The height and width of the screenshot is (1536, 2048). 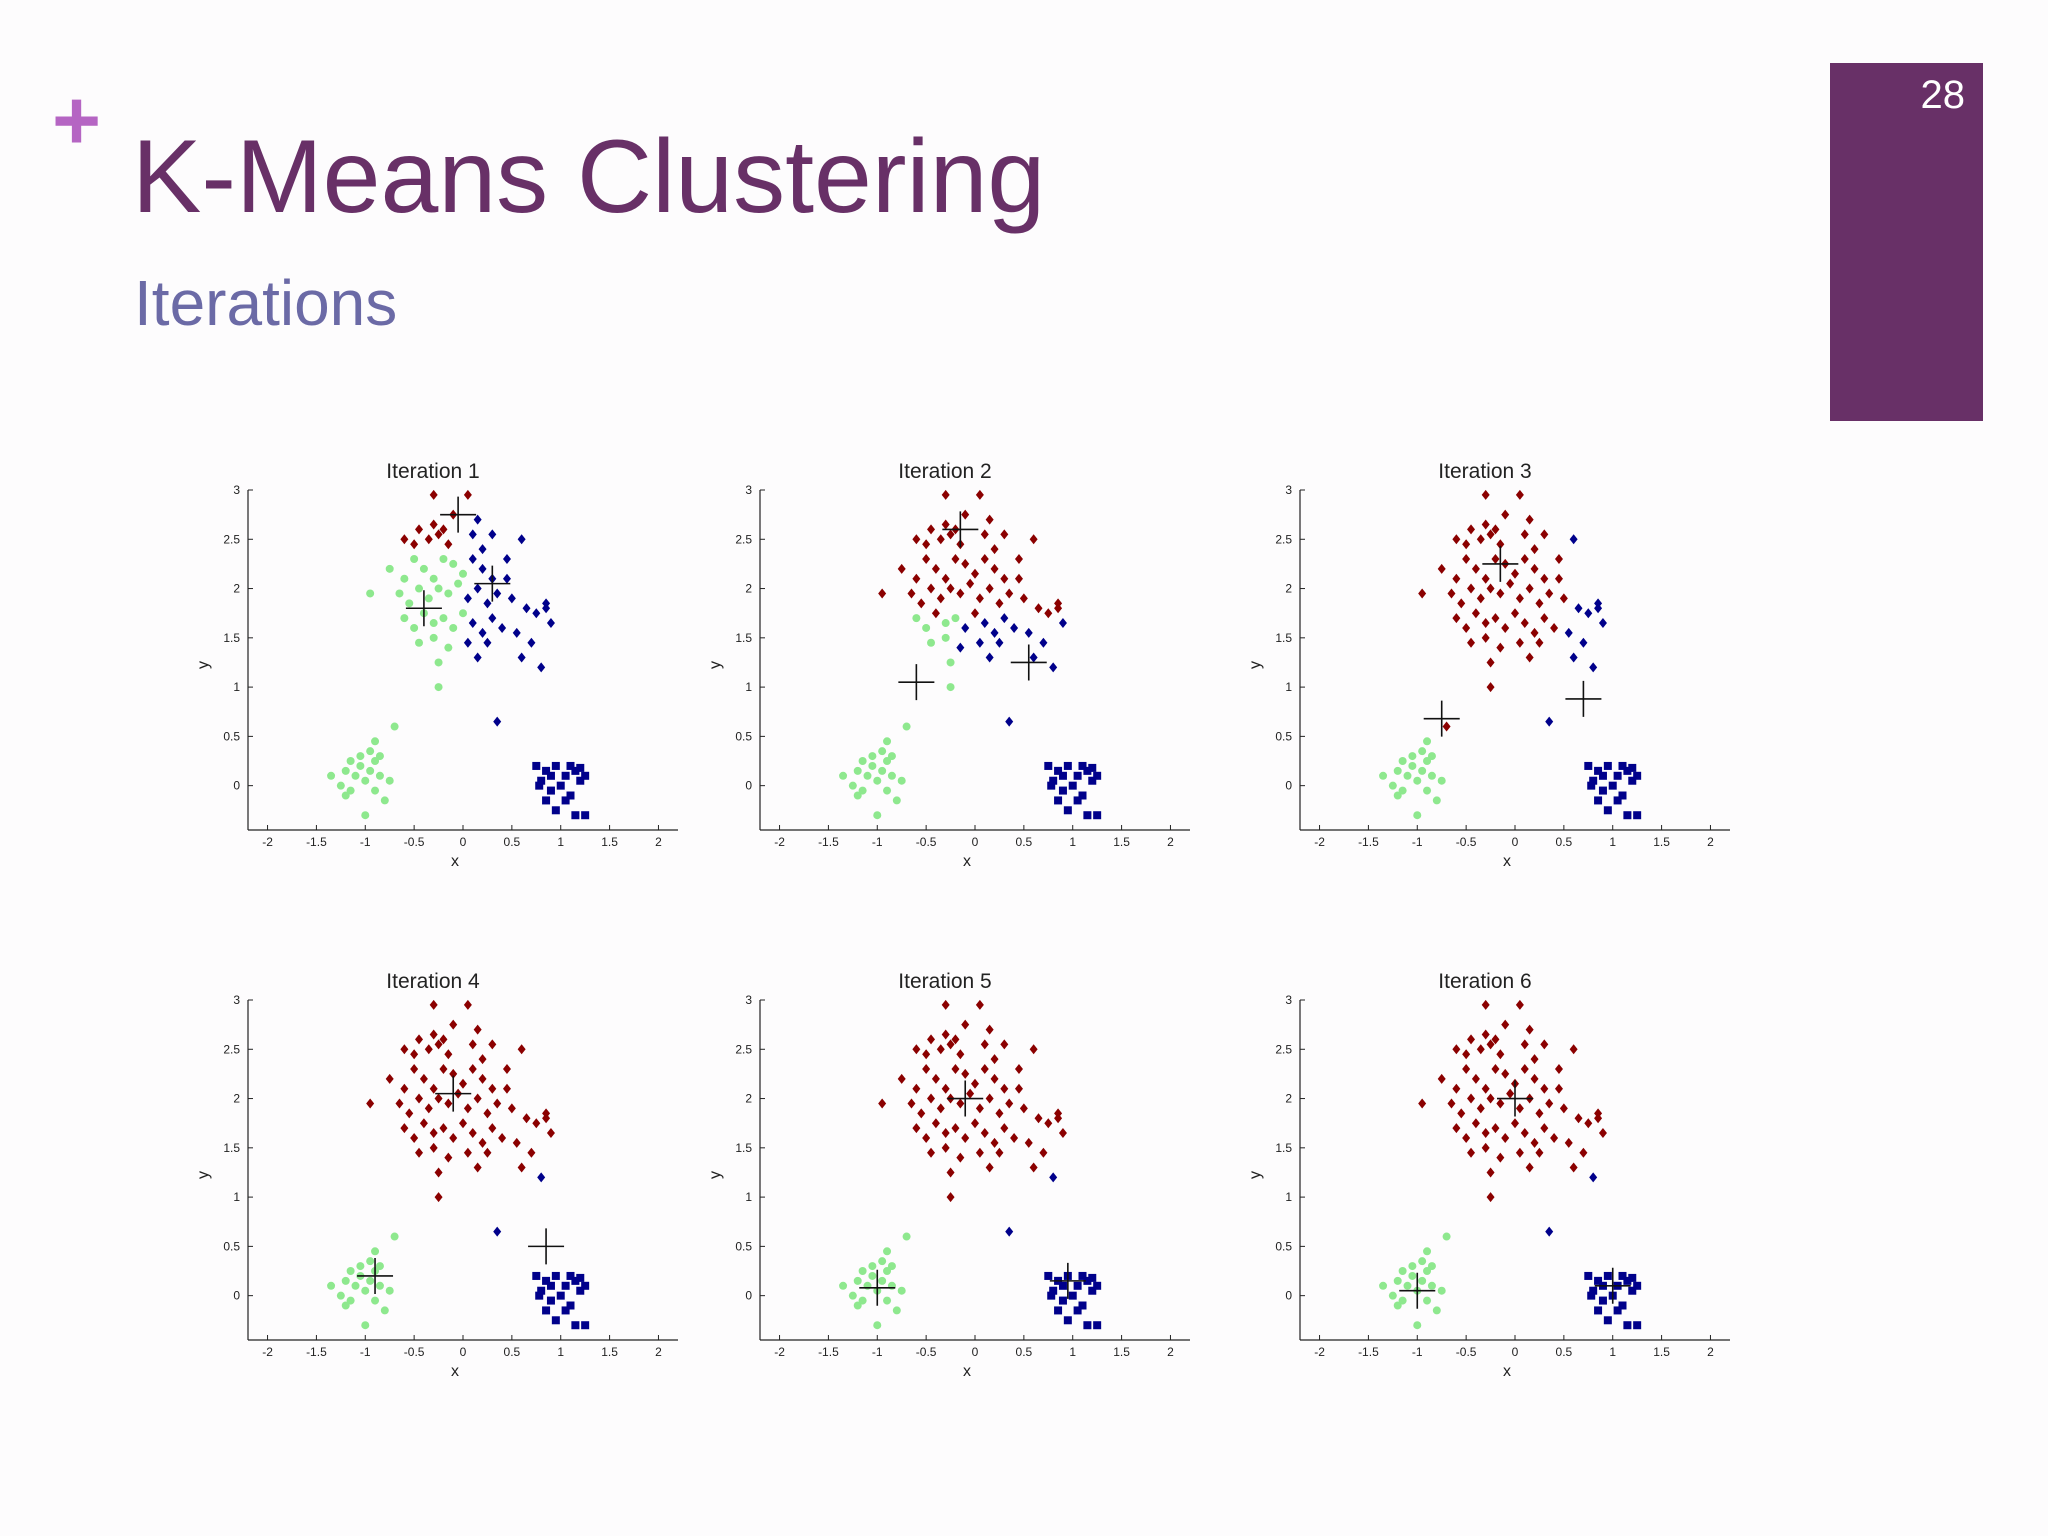 I want to click on x-tick-label: -0.5, so click(x=926, y=842).